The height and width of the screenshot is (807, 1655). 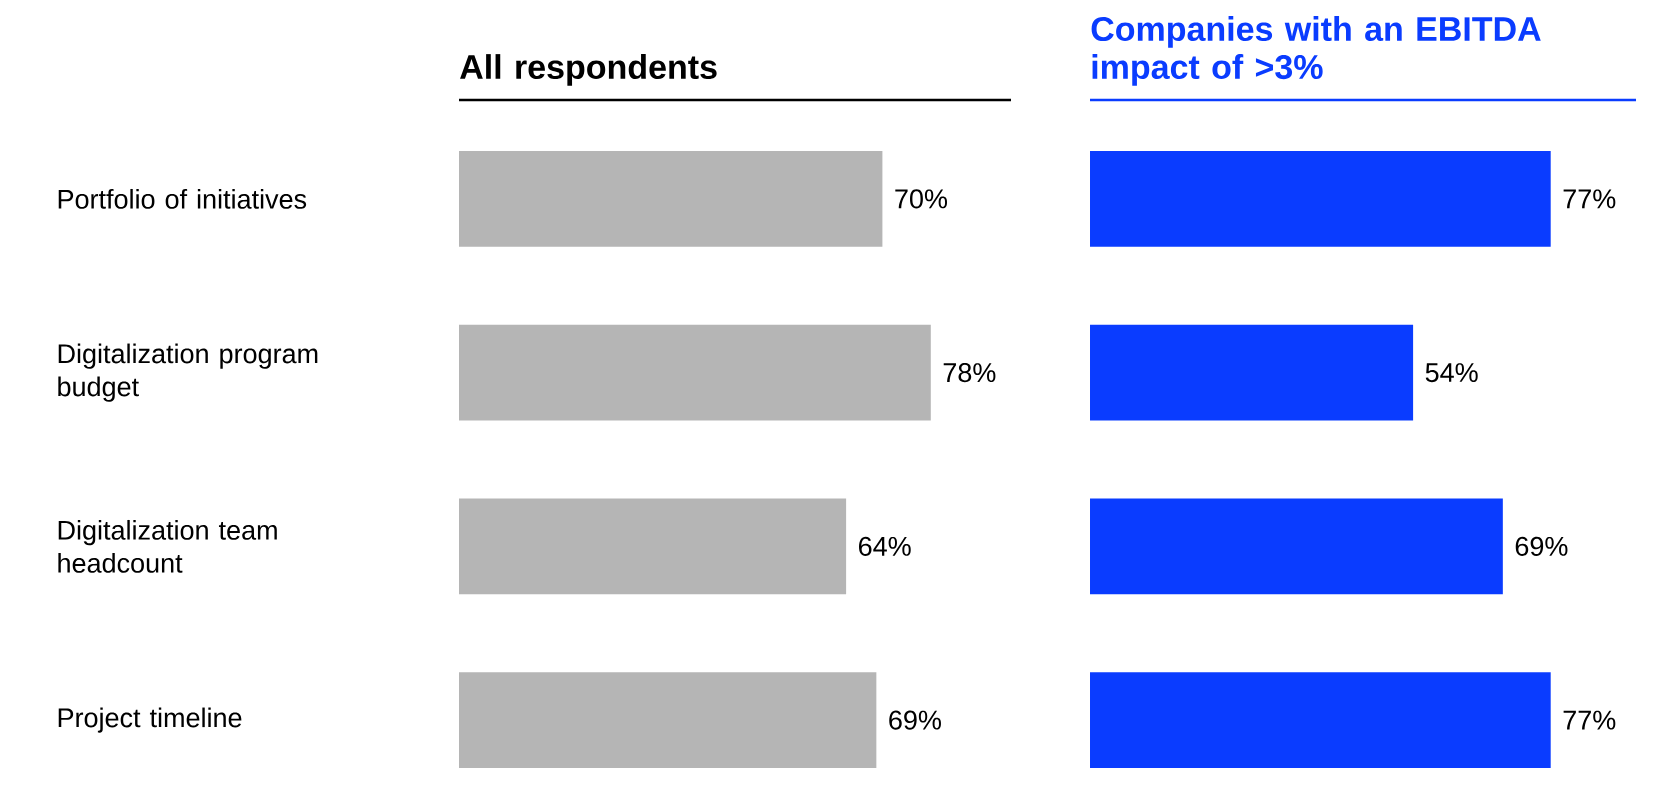 I want to click on data-label: 78%, so click(x=969, y=373).